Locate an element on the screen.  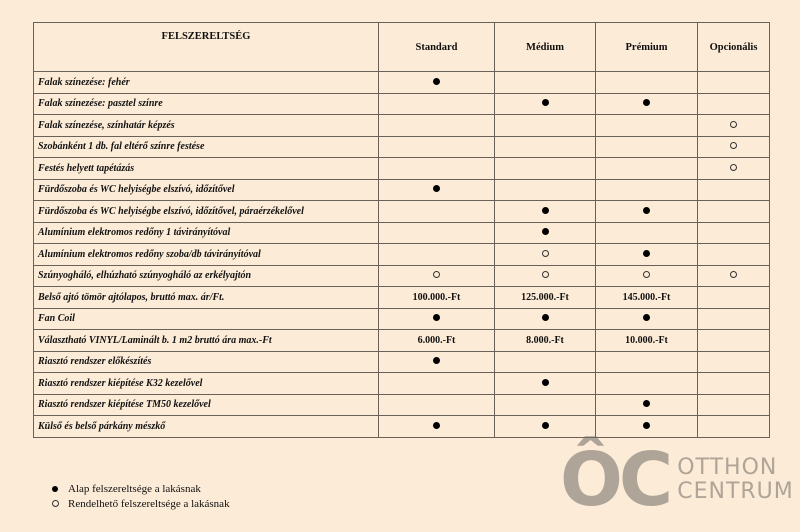
table-row: Fan Coil is located at coordinates (401, 318).